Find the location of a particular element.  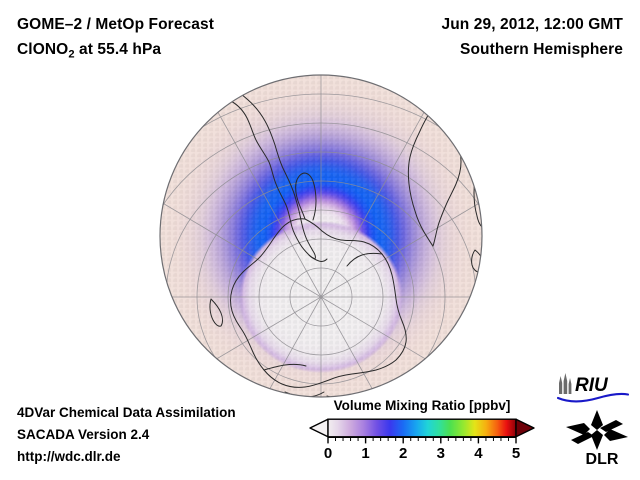

species-name: ClONO is located at coordinates (43, 49).